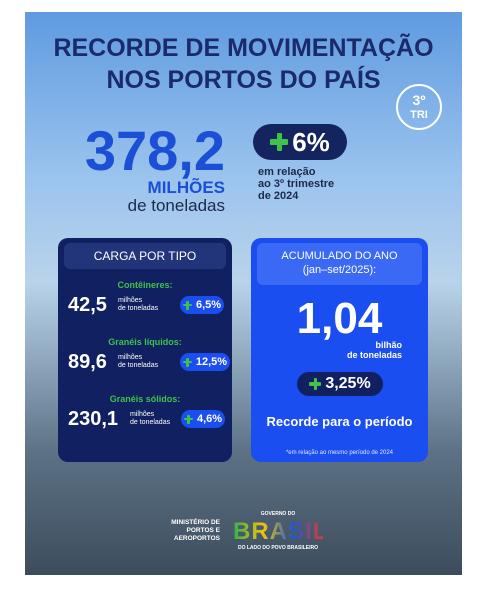 This screenshot has width=493, height=593. What do you see at coordinates (419, 100) in the screenshot?
I see `badge-text: 3º` at bounding box center [419, 100].